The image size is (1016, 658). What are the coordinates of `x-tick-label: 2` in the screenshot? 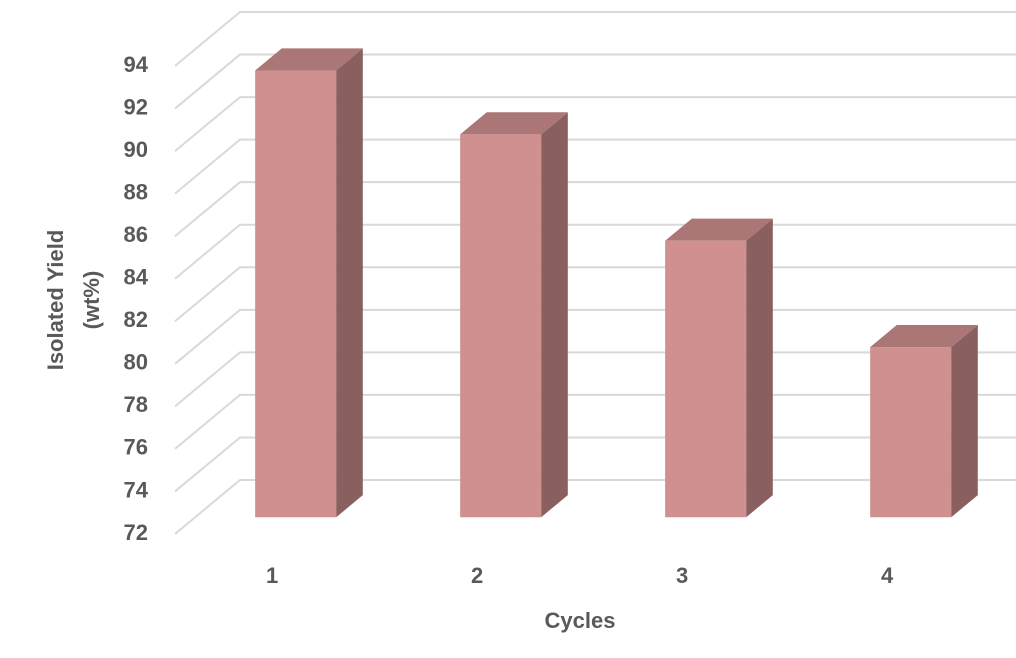 It's located at (477, 575).